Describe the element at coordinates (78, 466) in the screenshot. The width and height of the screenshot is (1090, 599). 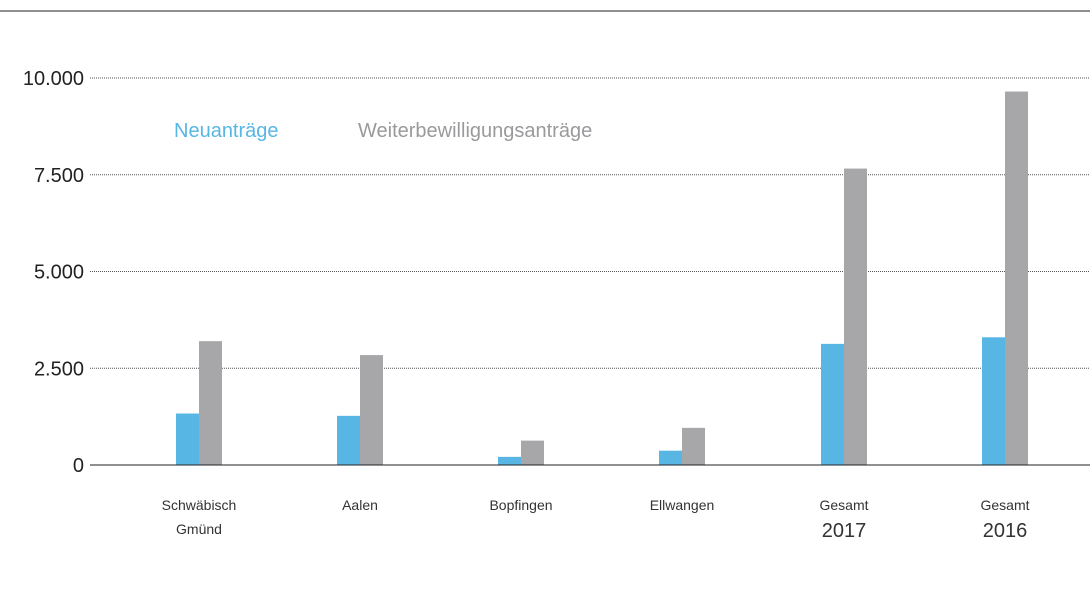
I see `y-tick-label-0: 0` at that location.